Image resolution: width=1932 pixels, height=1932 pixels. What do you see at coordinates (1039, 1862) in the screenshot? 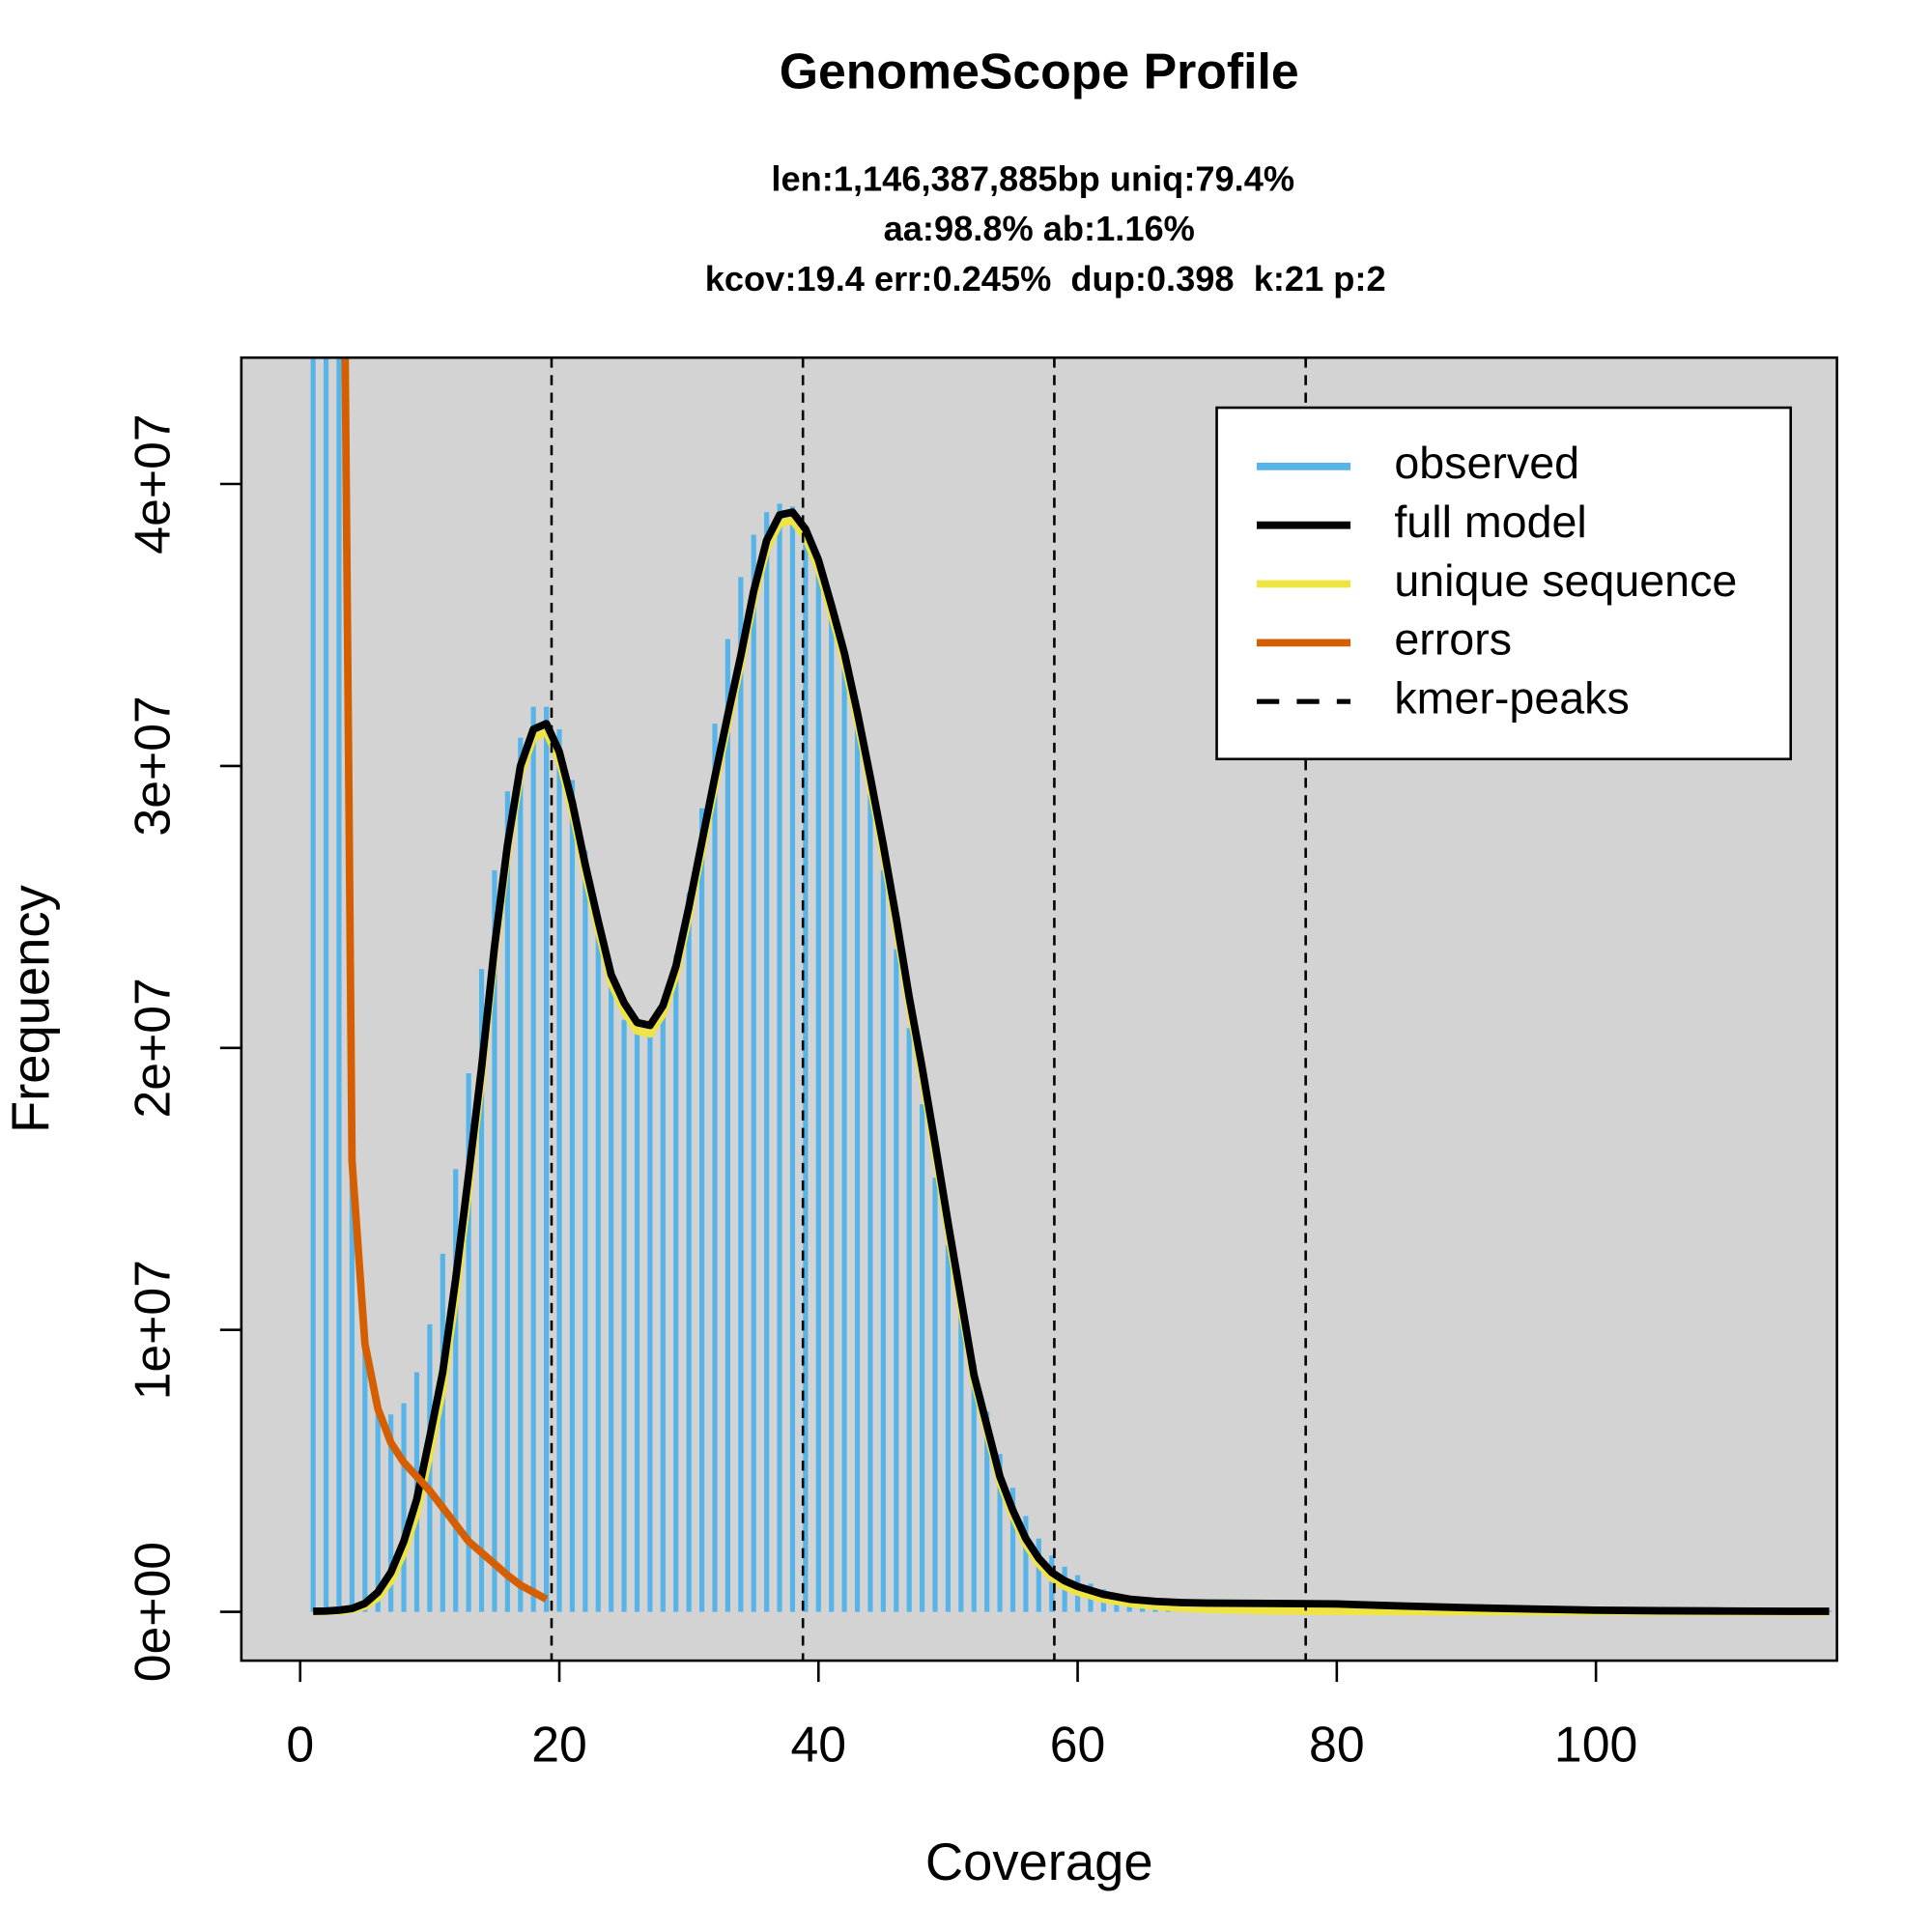
I see `x-axis-label: Coverage` at bounding box center [1039, 1862].